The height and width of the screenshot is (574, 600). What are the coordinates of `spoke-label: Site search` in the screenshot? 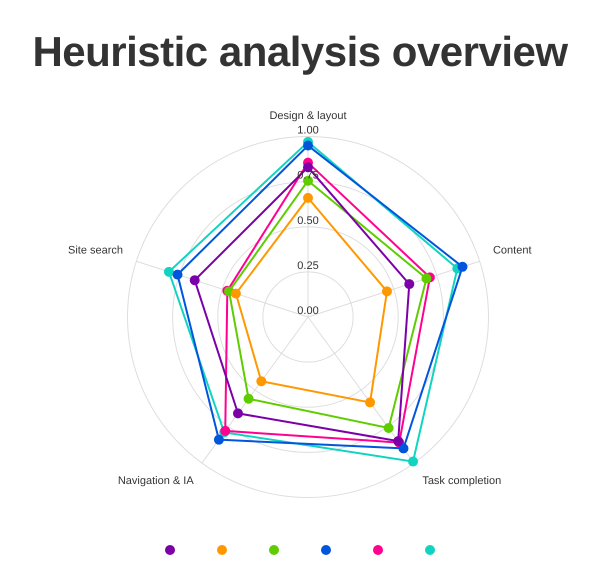 It's located at (96, 250).